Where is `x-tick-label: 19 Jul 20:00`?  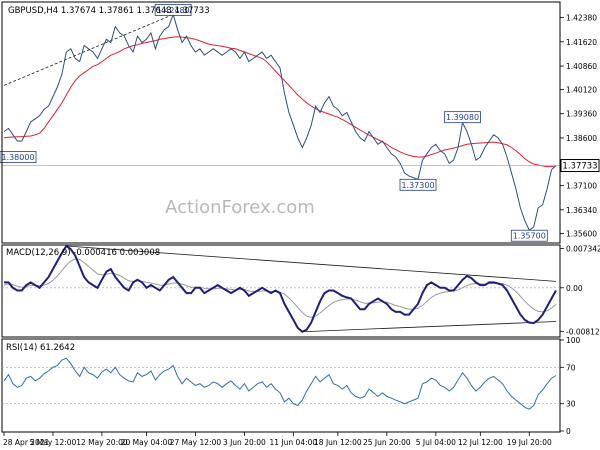
x-tick-label: 19 Jul 20:00 is located at coordinates (529, 442).